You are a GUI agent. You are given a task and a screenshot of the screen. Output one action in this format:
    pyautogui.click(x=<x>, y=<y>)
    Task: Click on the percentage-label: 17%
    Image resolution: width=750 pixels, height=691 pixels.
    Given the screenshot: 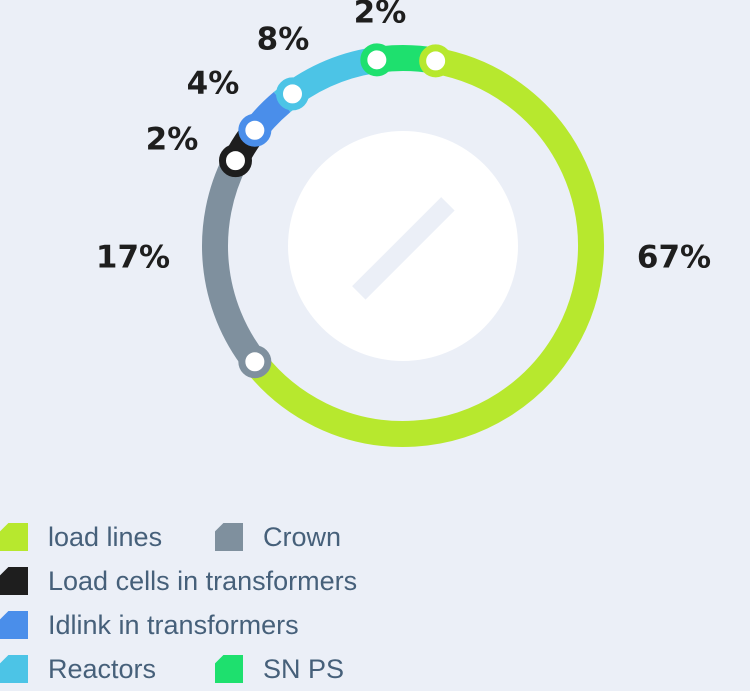 What is the action you would take?
    pyautogui.click(x=133, y=258)
    